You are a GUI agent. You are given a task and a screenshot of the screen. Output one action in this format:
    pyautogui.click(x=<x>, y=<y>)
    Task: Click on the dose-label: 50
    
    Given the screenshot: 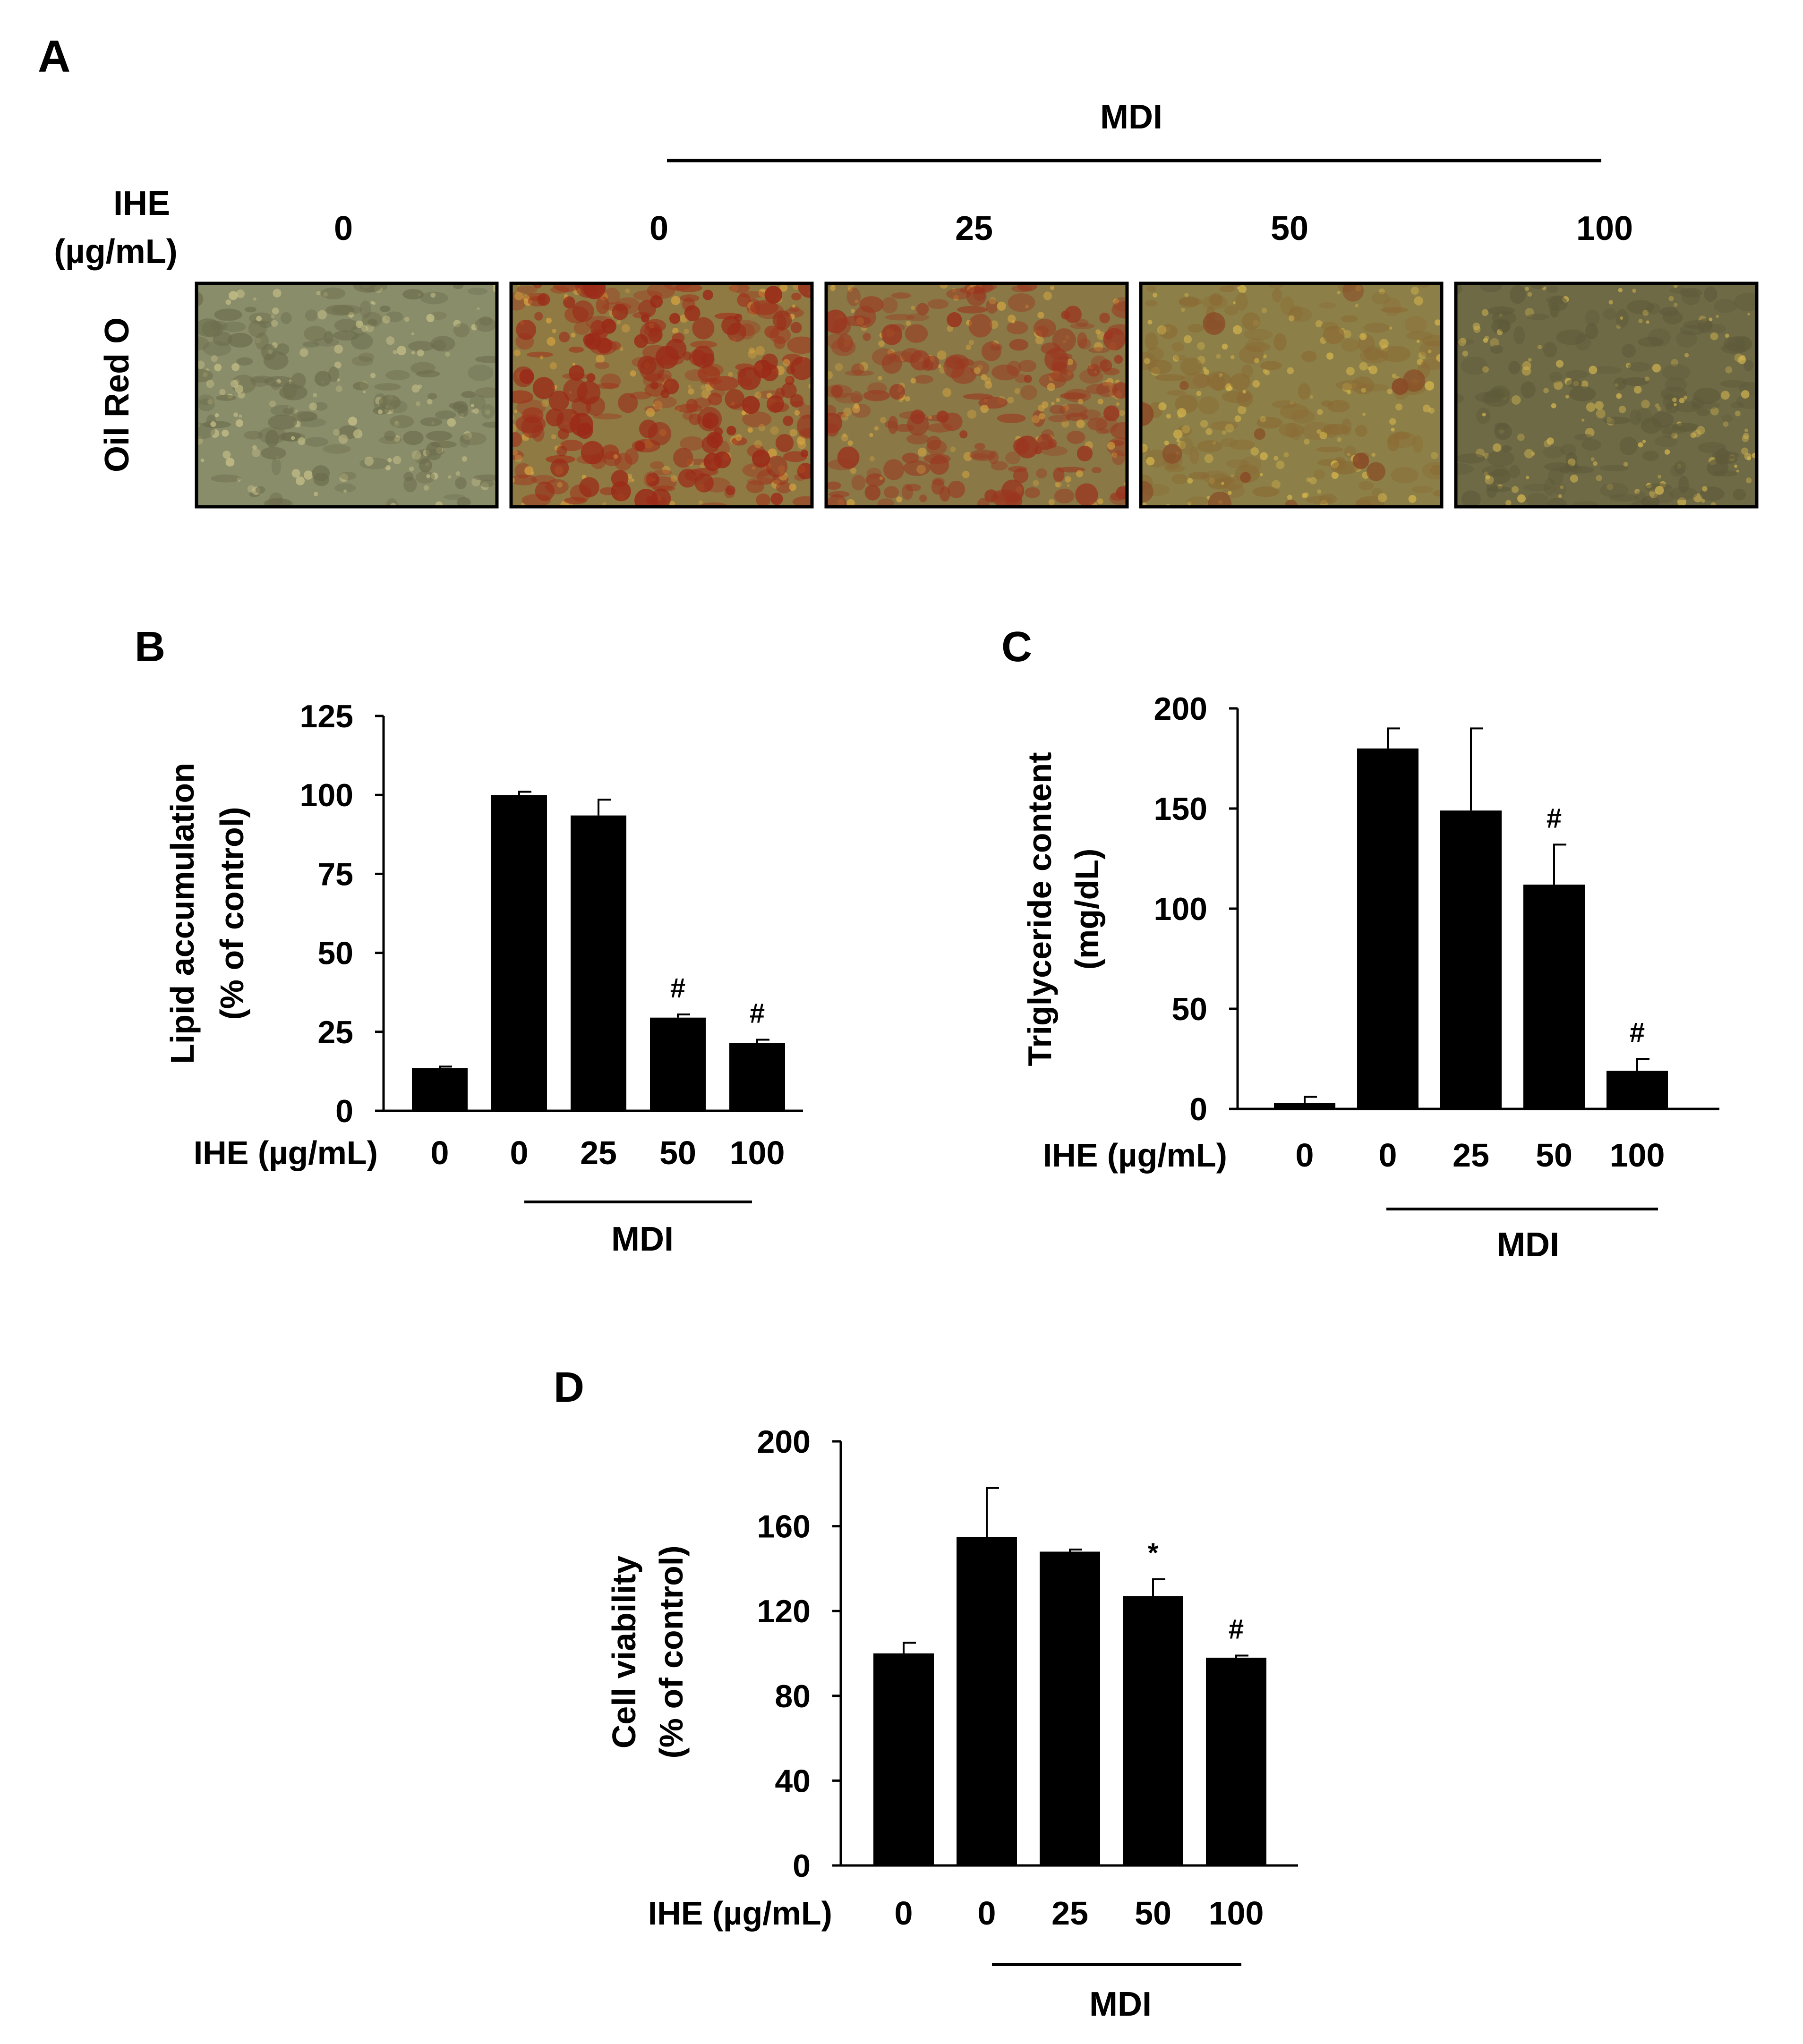 What is the action you would take?
    pyautogui.click(x=1289, y=228)
    